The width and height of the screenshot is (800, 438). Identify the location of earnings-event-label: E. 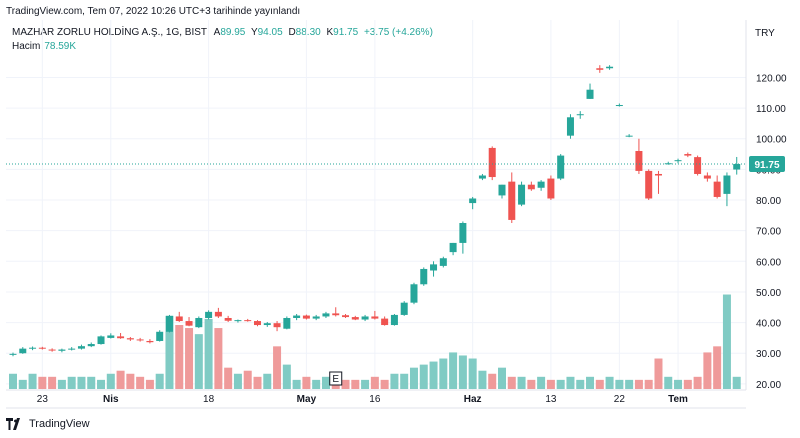
(335, 379).